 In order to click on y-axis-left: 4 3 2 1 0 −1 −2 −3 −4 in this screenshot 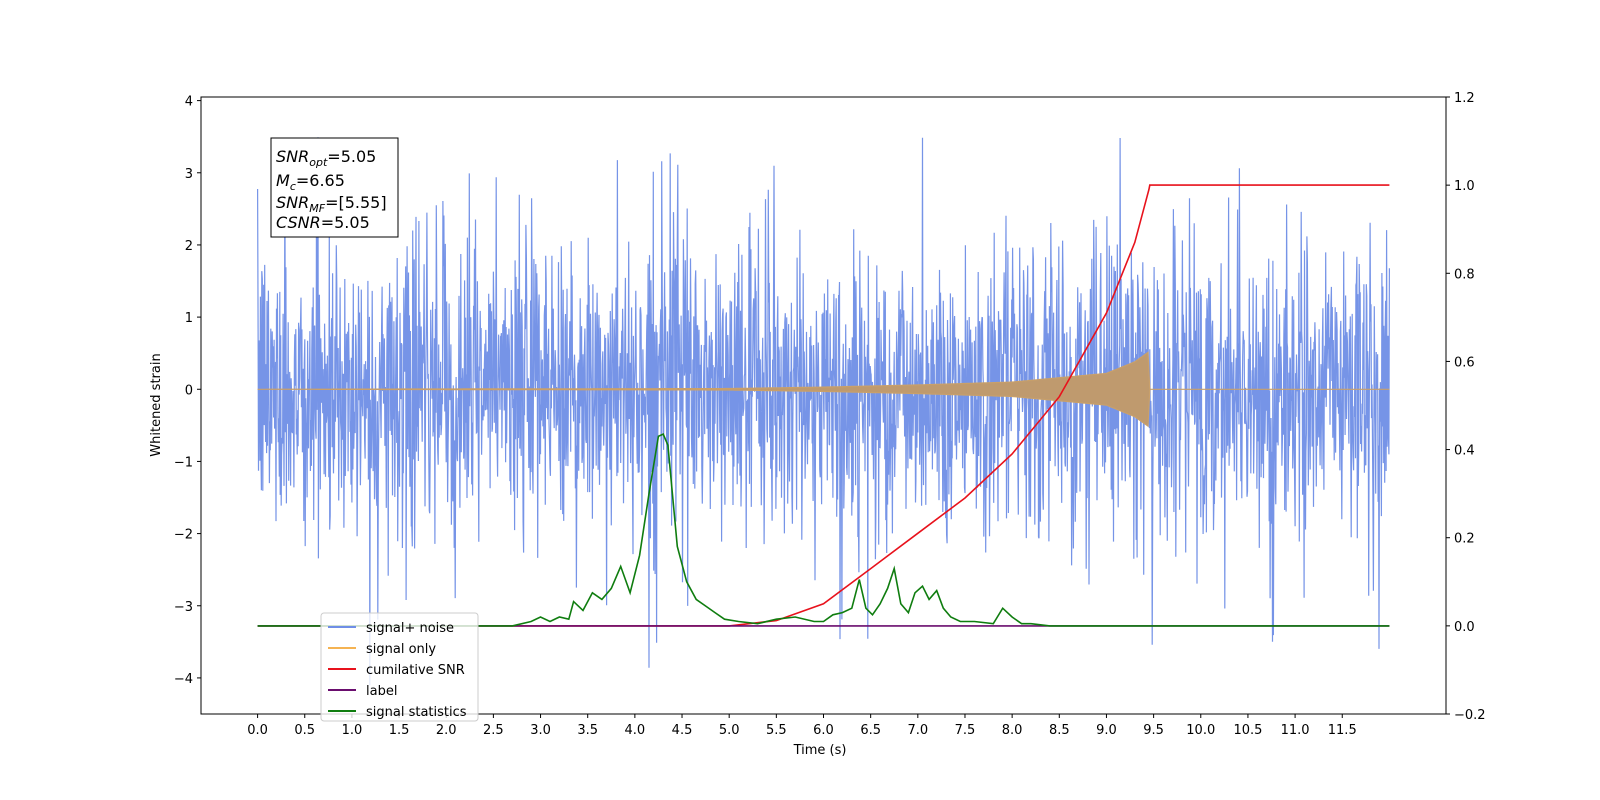, I will do `click(187, 391)`.